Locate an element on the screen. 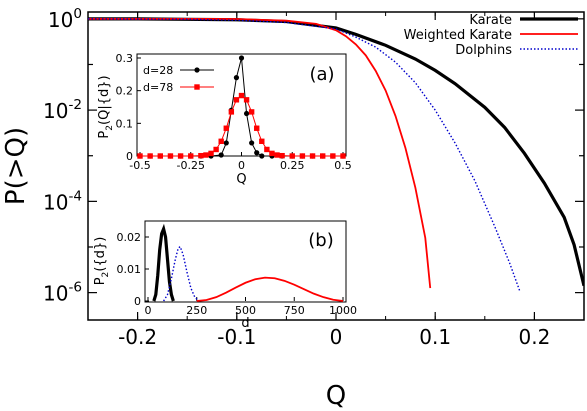 The height and width of the screenshot is (411, 587). legend-label: Dolphins is located at coordinates (483, 50).